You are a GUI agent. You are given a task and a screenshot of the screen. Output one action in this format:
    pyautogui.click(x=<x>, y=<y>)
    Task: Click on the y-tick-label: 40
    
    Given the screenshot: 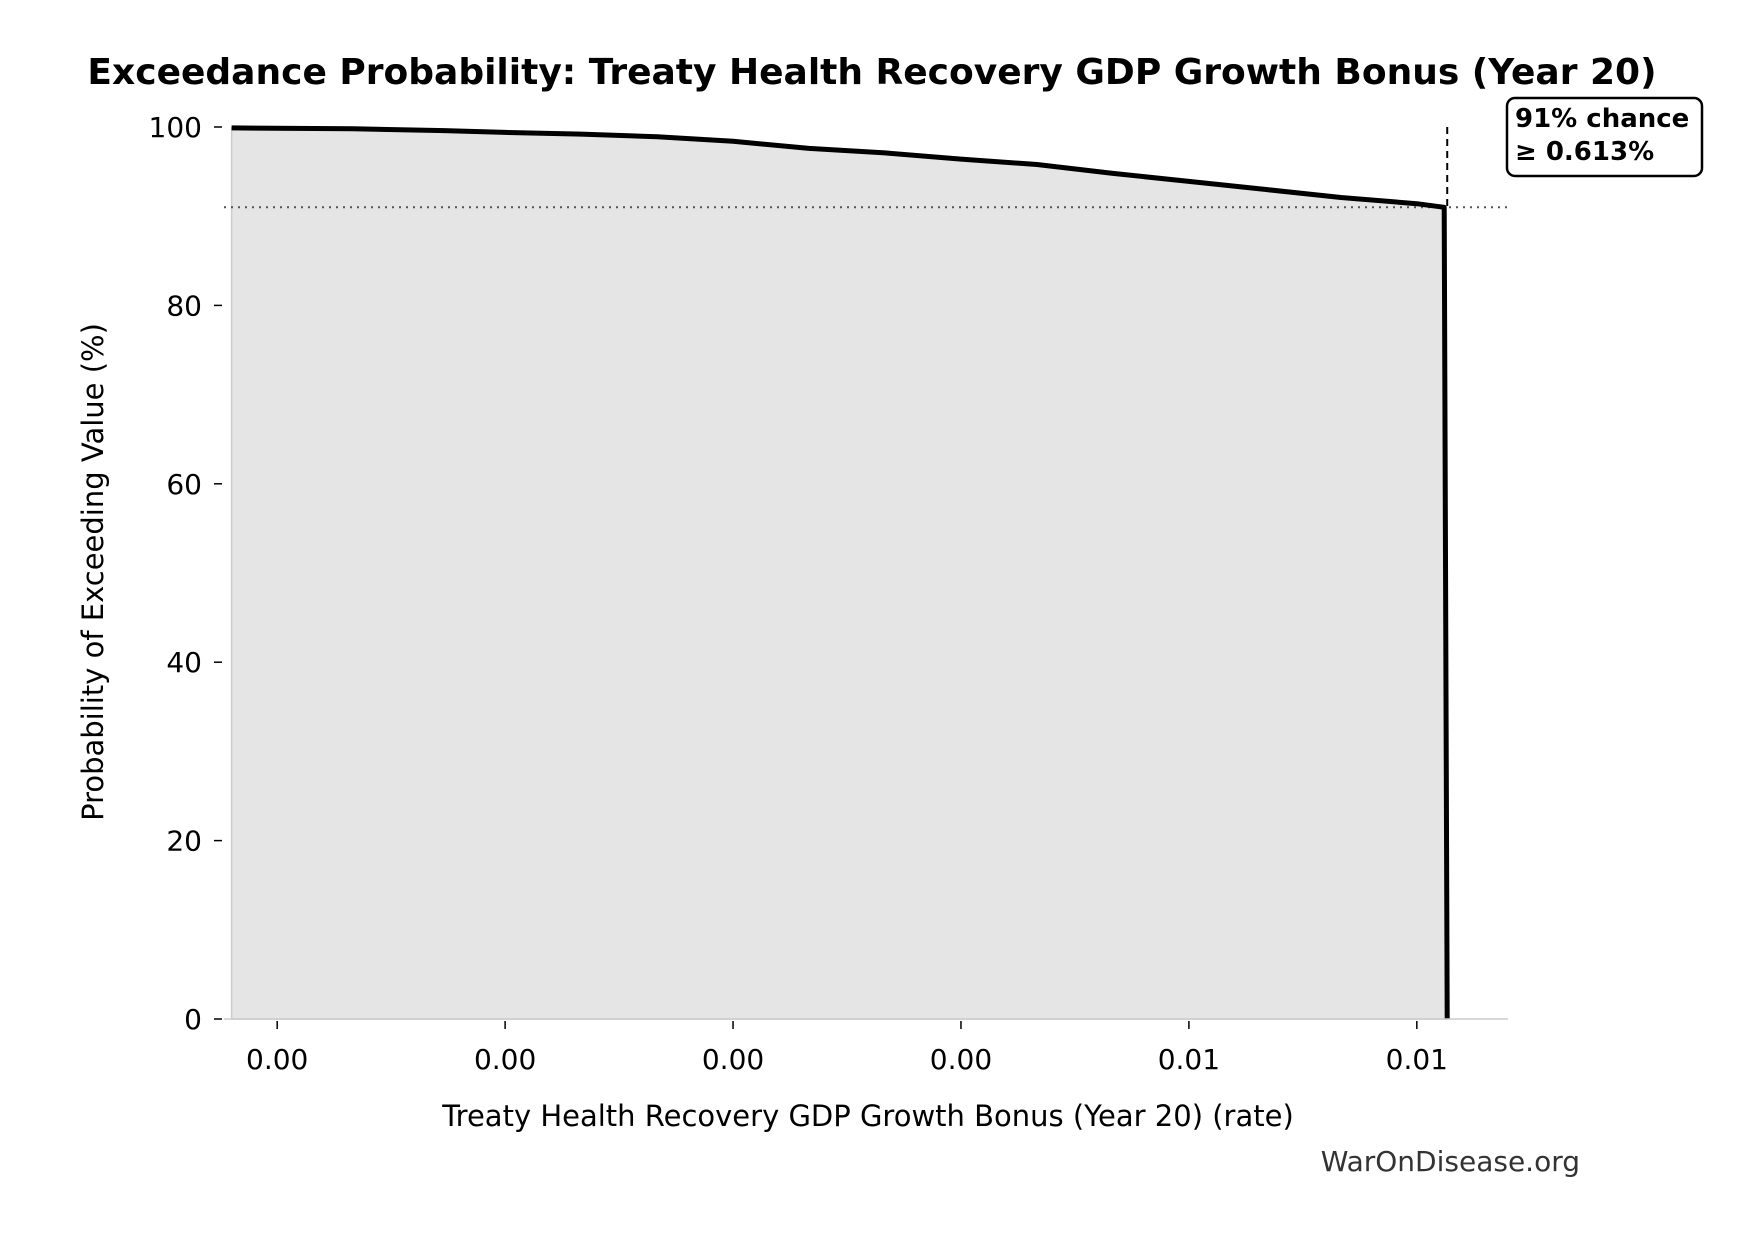 What is the action you would take?
    pyautogui.click(x=184, y=662)
    